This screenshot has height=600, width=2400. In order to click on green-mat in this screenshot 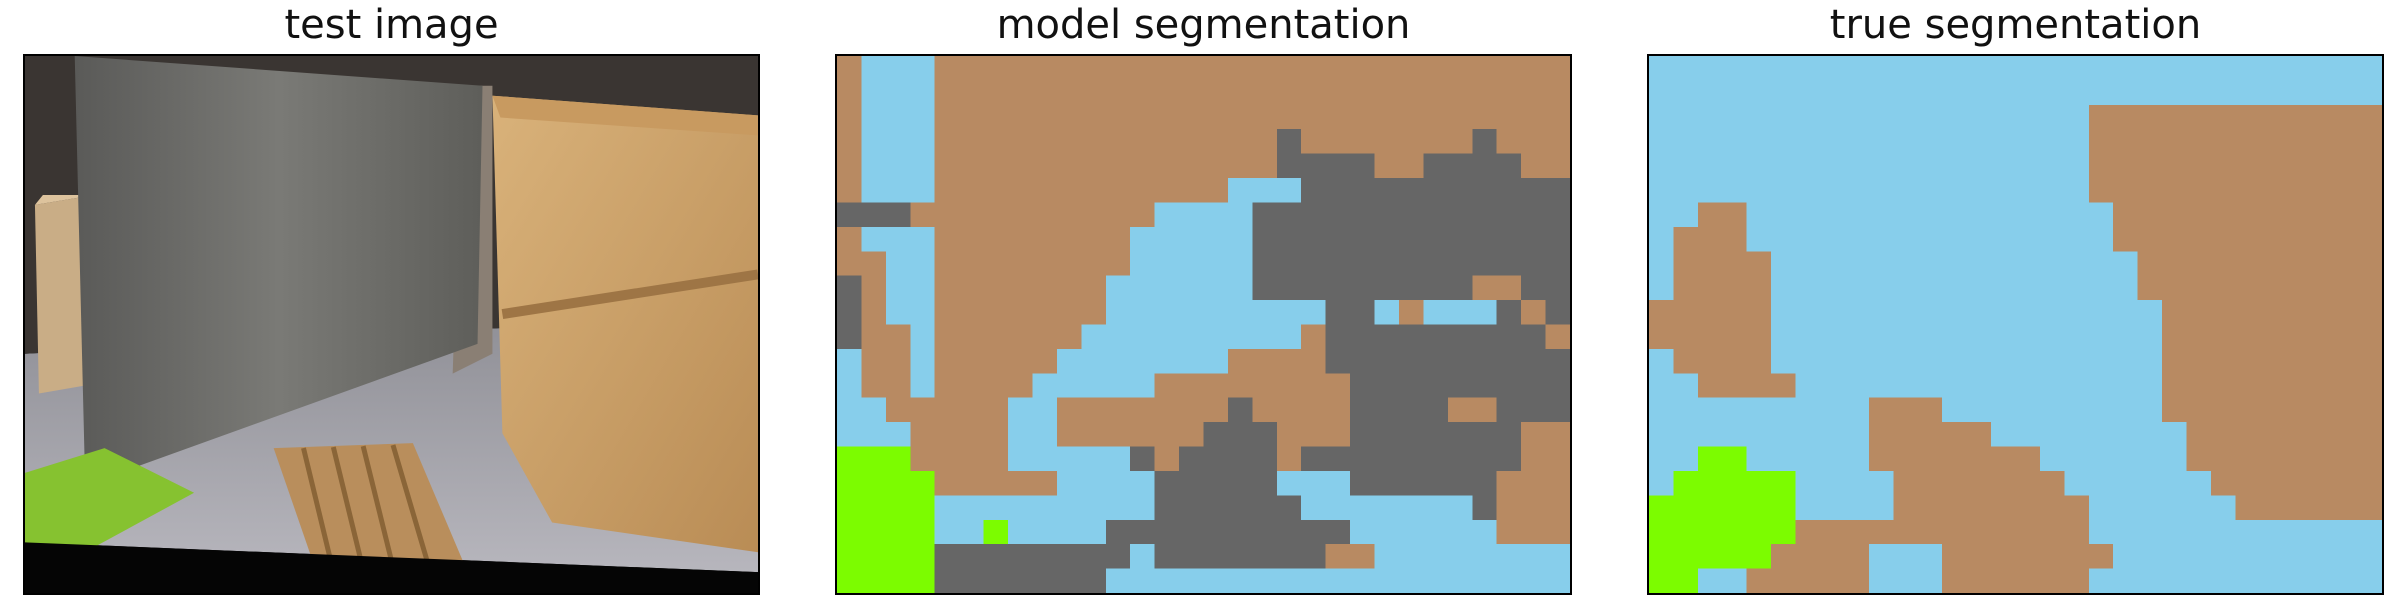, I will do `click(110, 500)`.